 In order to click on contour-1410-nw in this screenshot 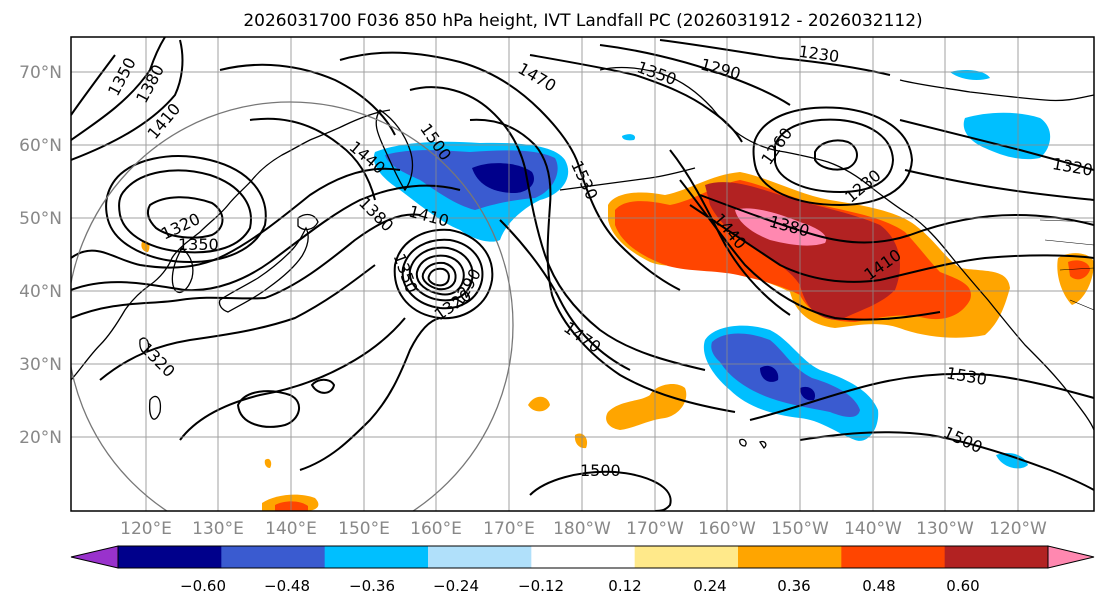, I will do `click(127, 100)`.